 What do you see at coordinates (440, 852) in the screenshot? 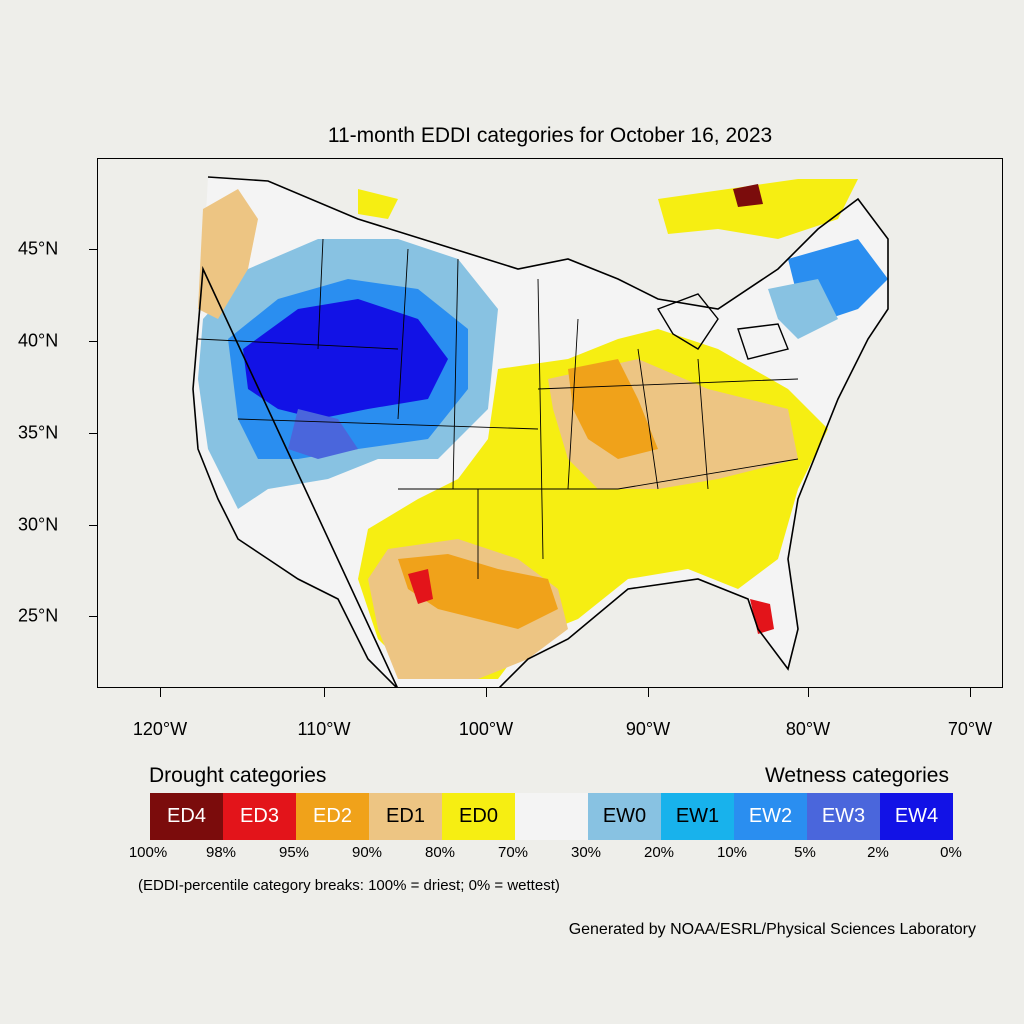
I see `legend-break-label: 80%` at bounding box center [440, 852].